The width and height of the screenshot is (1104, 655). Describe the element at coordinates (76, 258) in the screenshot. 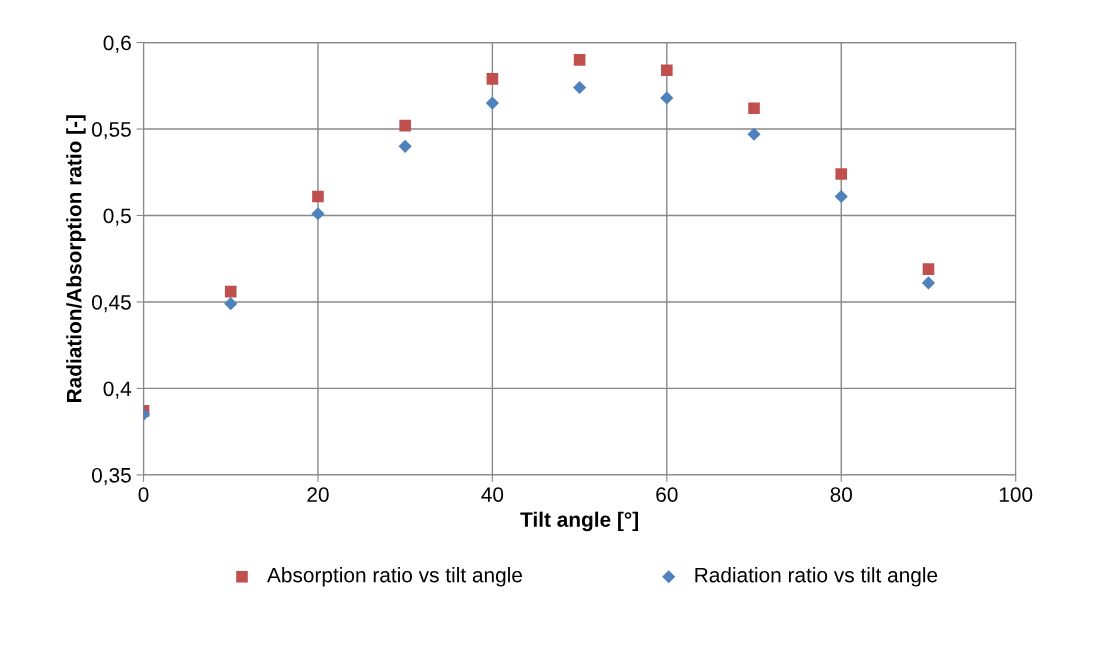

I see `y-axis-title: Radiation/Absorption ratio [-]` at that location.